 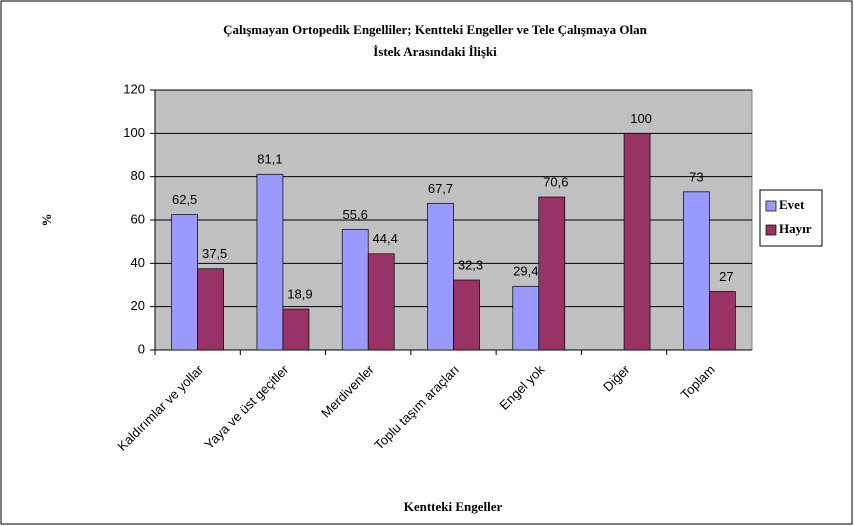 What do you see at coordinates (696, 176) in the screenshot?
I see `data-label: 73` at bounding box center [696, 176].